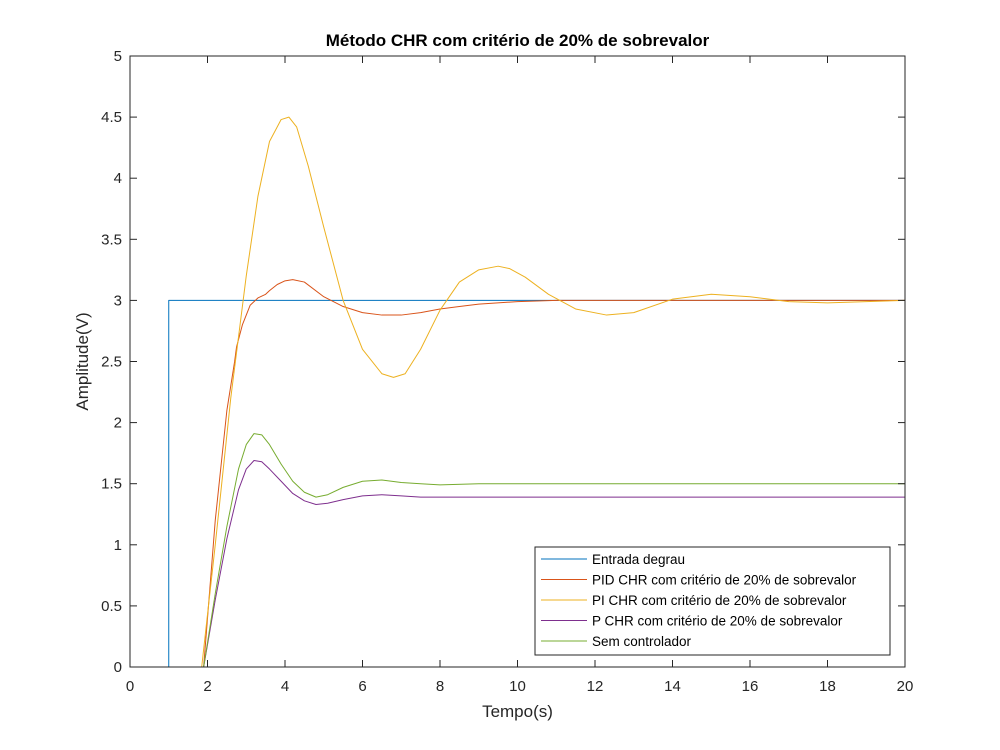 This screenshot has height=750, width=1000. I want to click on x-tick-label: 2, so click(207, 686).